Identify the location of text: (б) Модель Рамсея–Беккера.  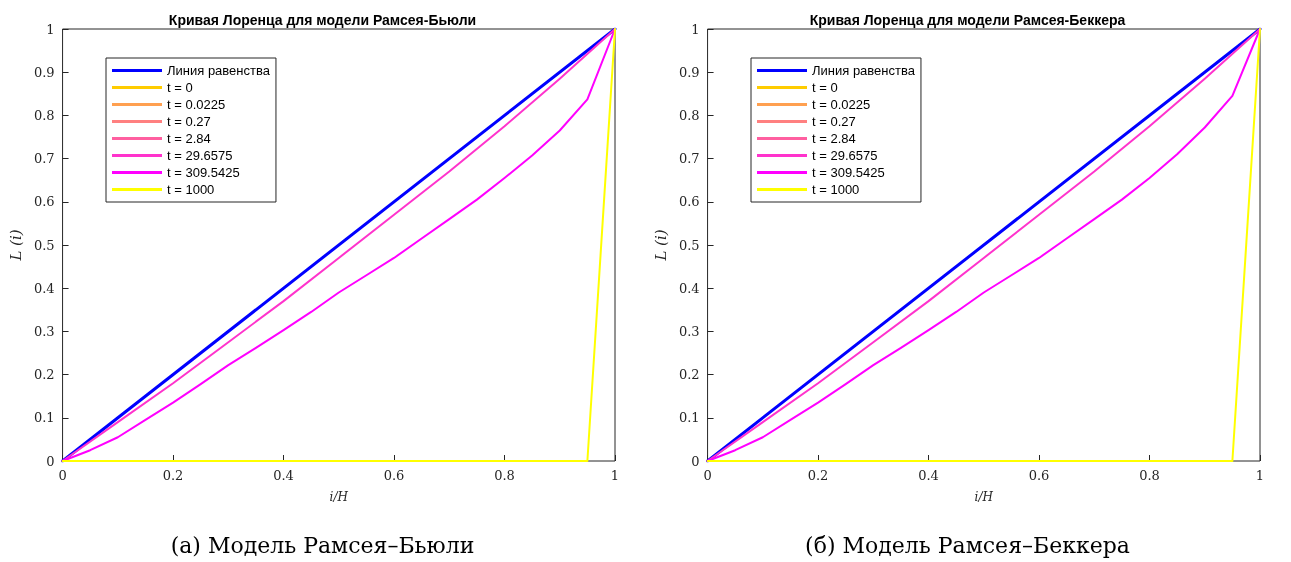
(967, 545).